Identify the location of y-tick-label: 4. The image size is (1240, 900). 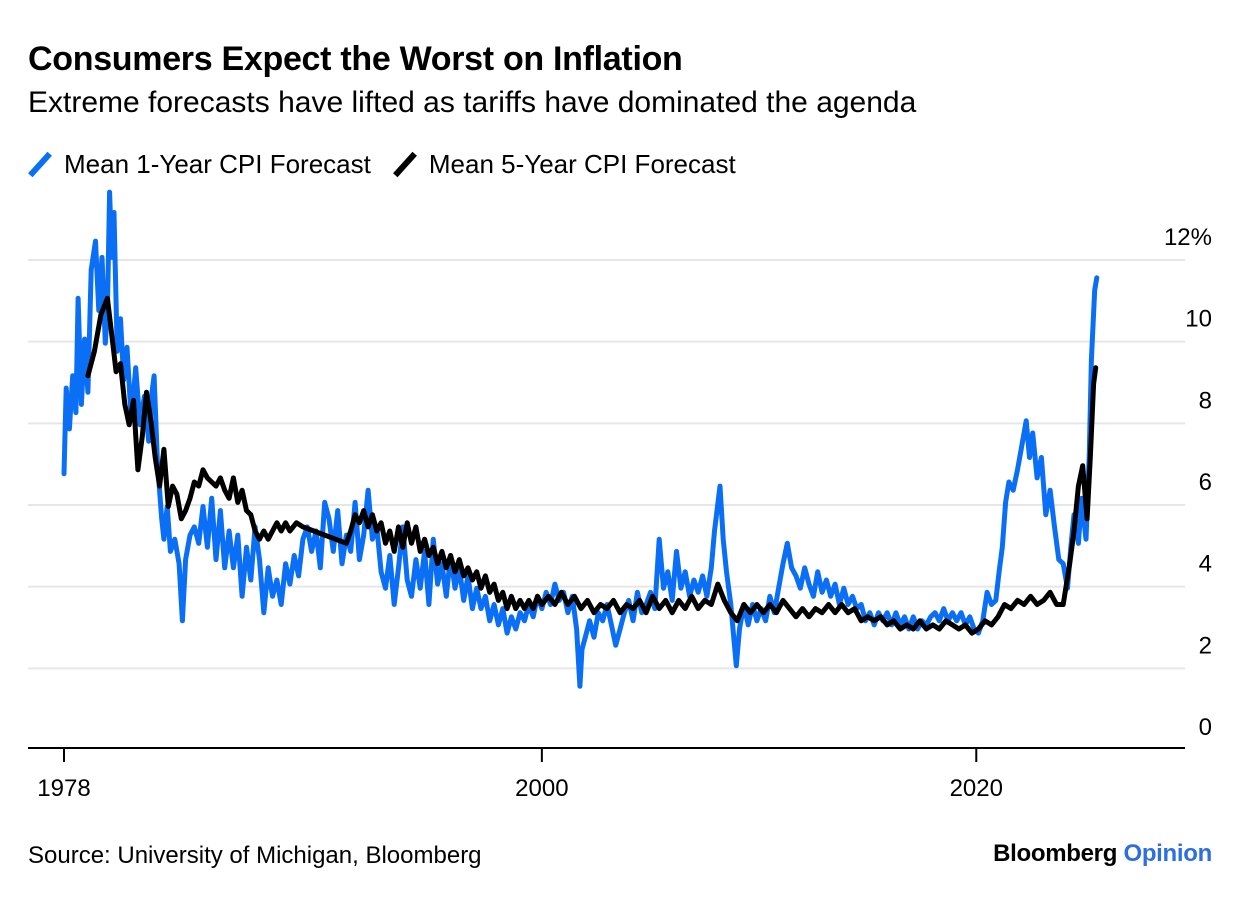
(1205, 564).